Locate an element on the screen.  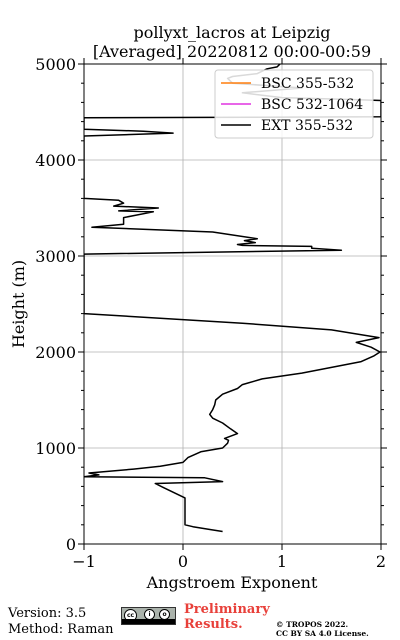
x-tick-label: 1 is located at coordinates (282, 561).